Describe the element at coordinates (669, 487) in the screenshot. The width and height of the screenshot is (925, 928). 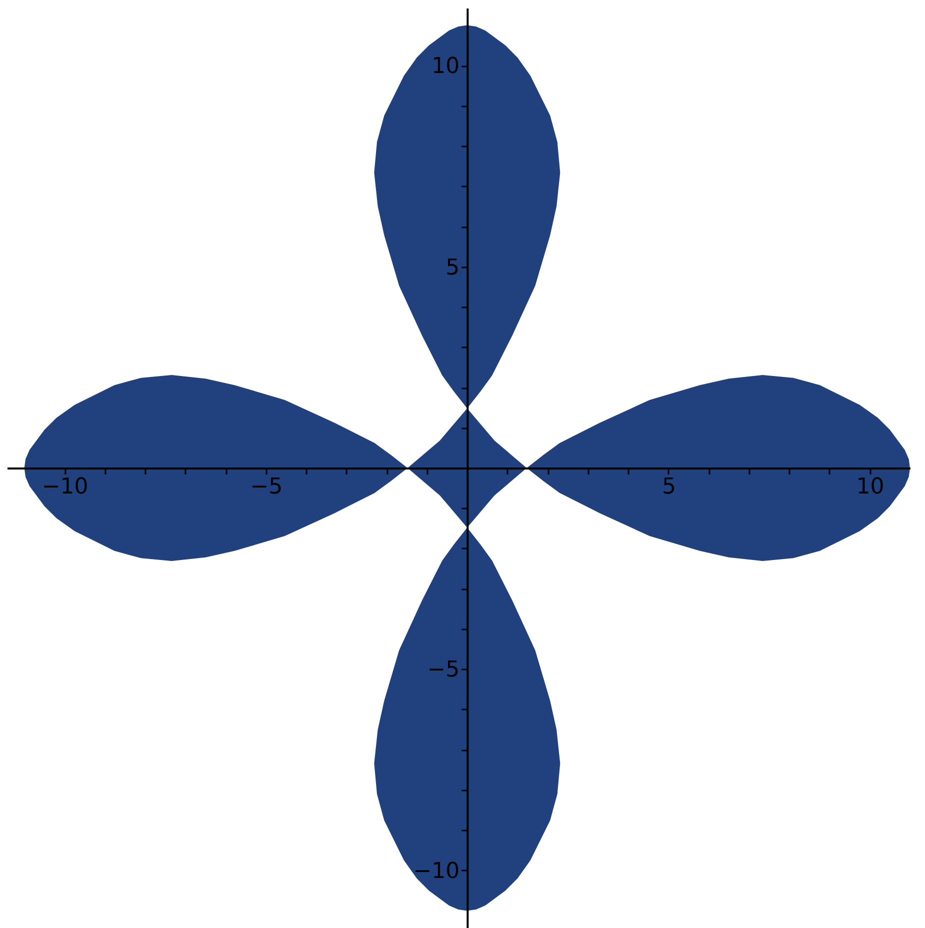
I see `x-tick-label: 5` at that location.